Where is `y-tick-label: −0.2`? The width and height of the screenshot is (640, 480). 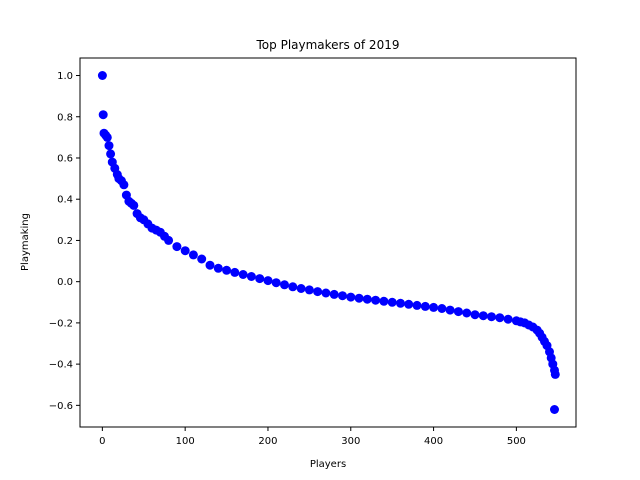 y-tick-label: −0.2 is located at coordinates (61, 323).